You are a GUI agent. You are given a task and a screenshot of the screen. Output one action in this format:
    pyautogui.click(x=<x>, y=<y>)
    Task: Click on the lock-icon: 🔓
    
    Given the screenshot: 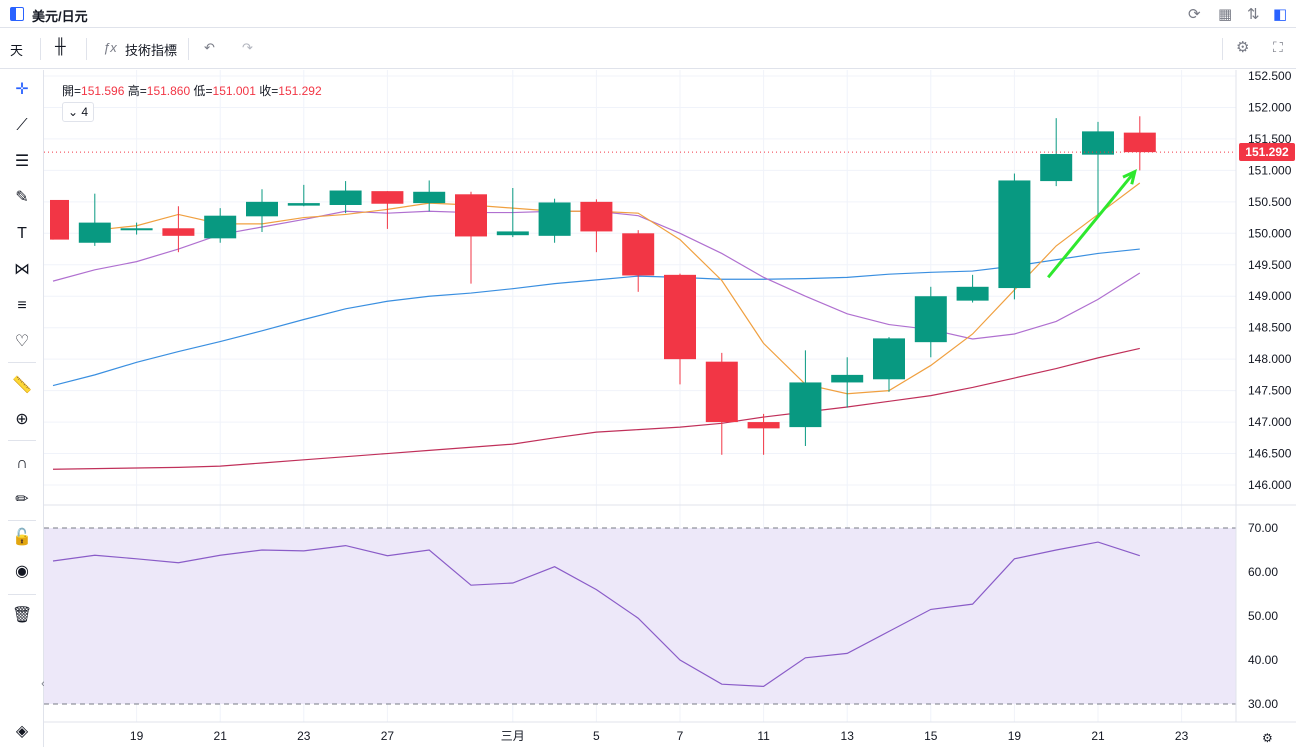 What is the action you would take?
    pyautogui.click(x=22, y=537)
    